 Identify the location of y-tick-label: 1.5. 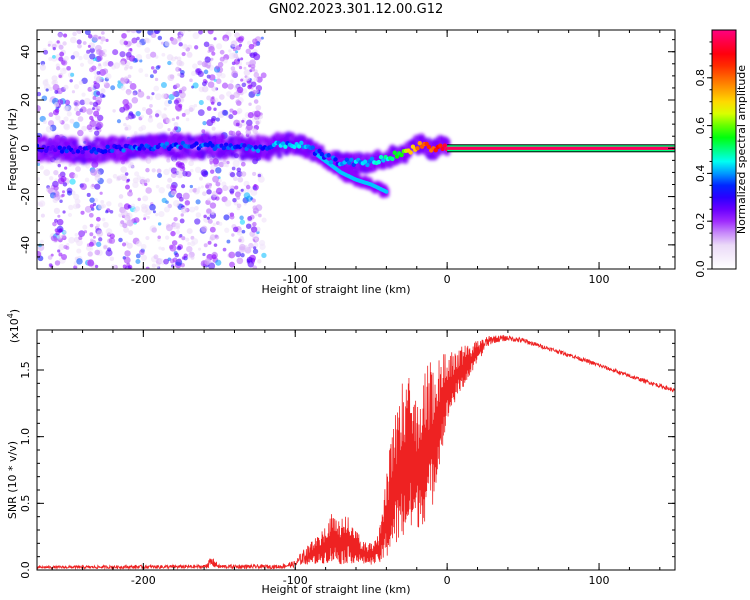
(25, 370).